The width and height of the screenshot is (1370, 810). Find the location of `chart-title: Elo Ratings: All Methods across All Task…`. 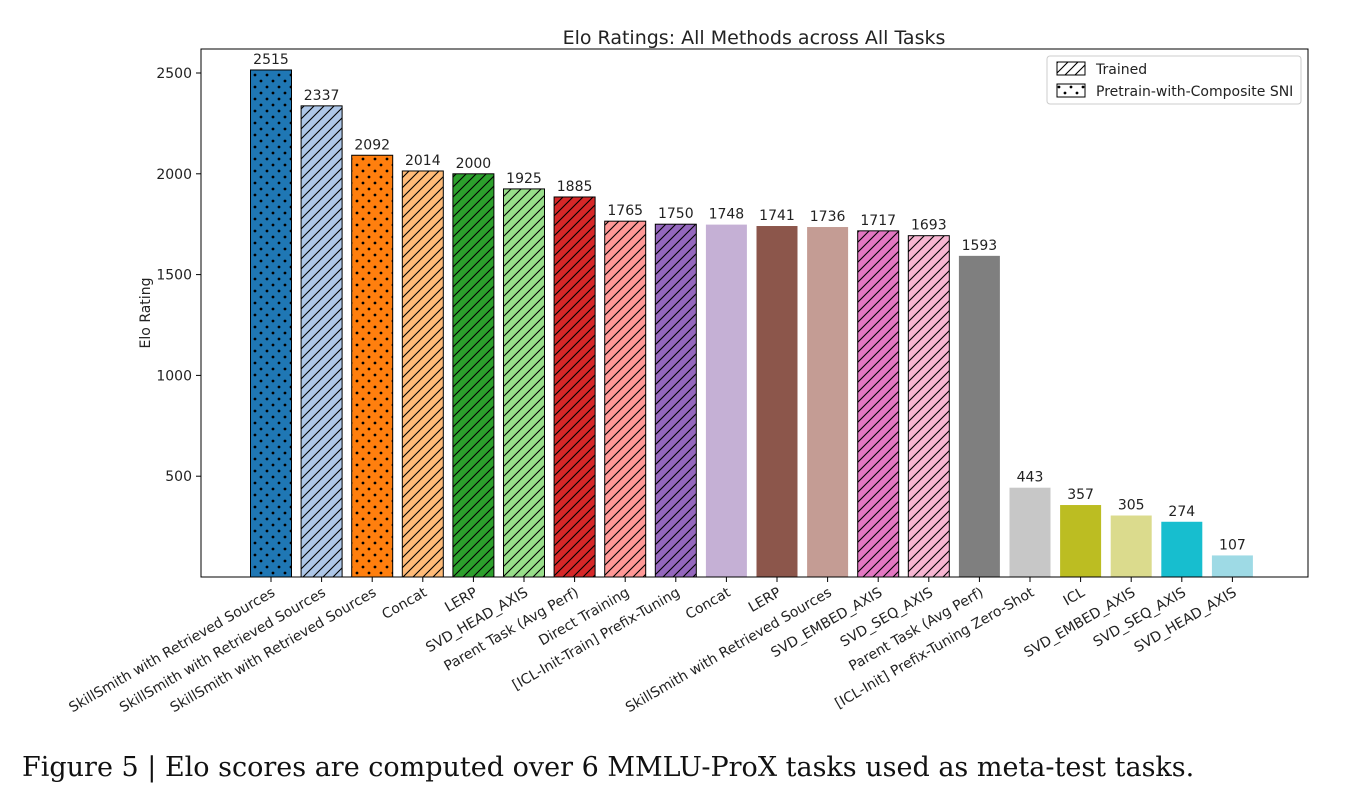

chart-title: Elo Ratings: All Methods across All Task… is located at coordinates (754, 38).